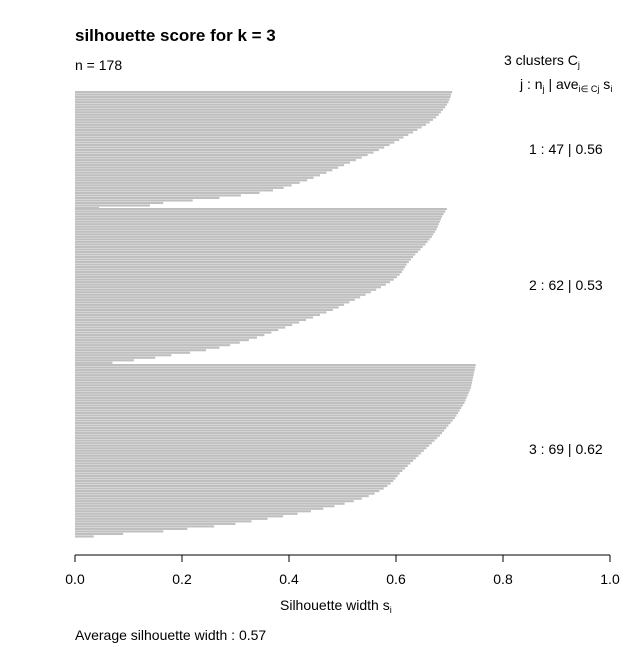  Describe the element at coordinates (578, 65) in the screenshot. I see `legend-header-clusters-sub: j` at that location.